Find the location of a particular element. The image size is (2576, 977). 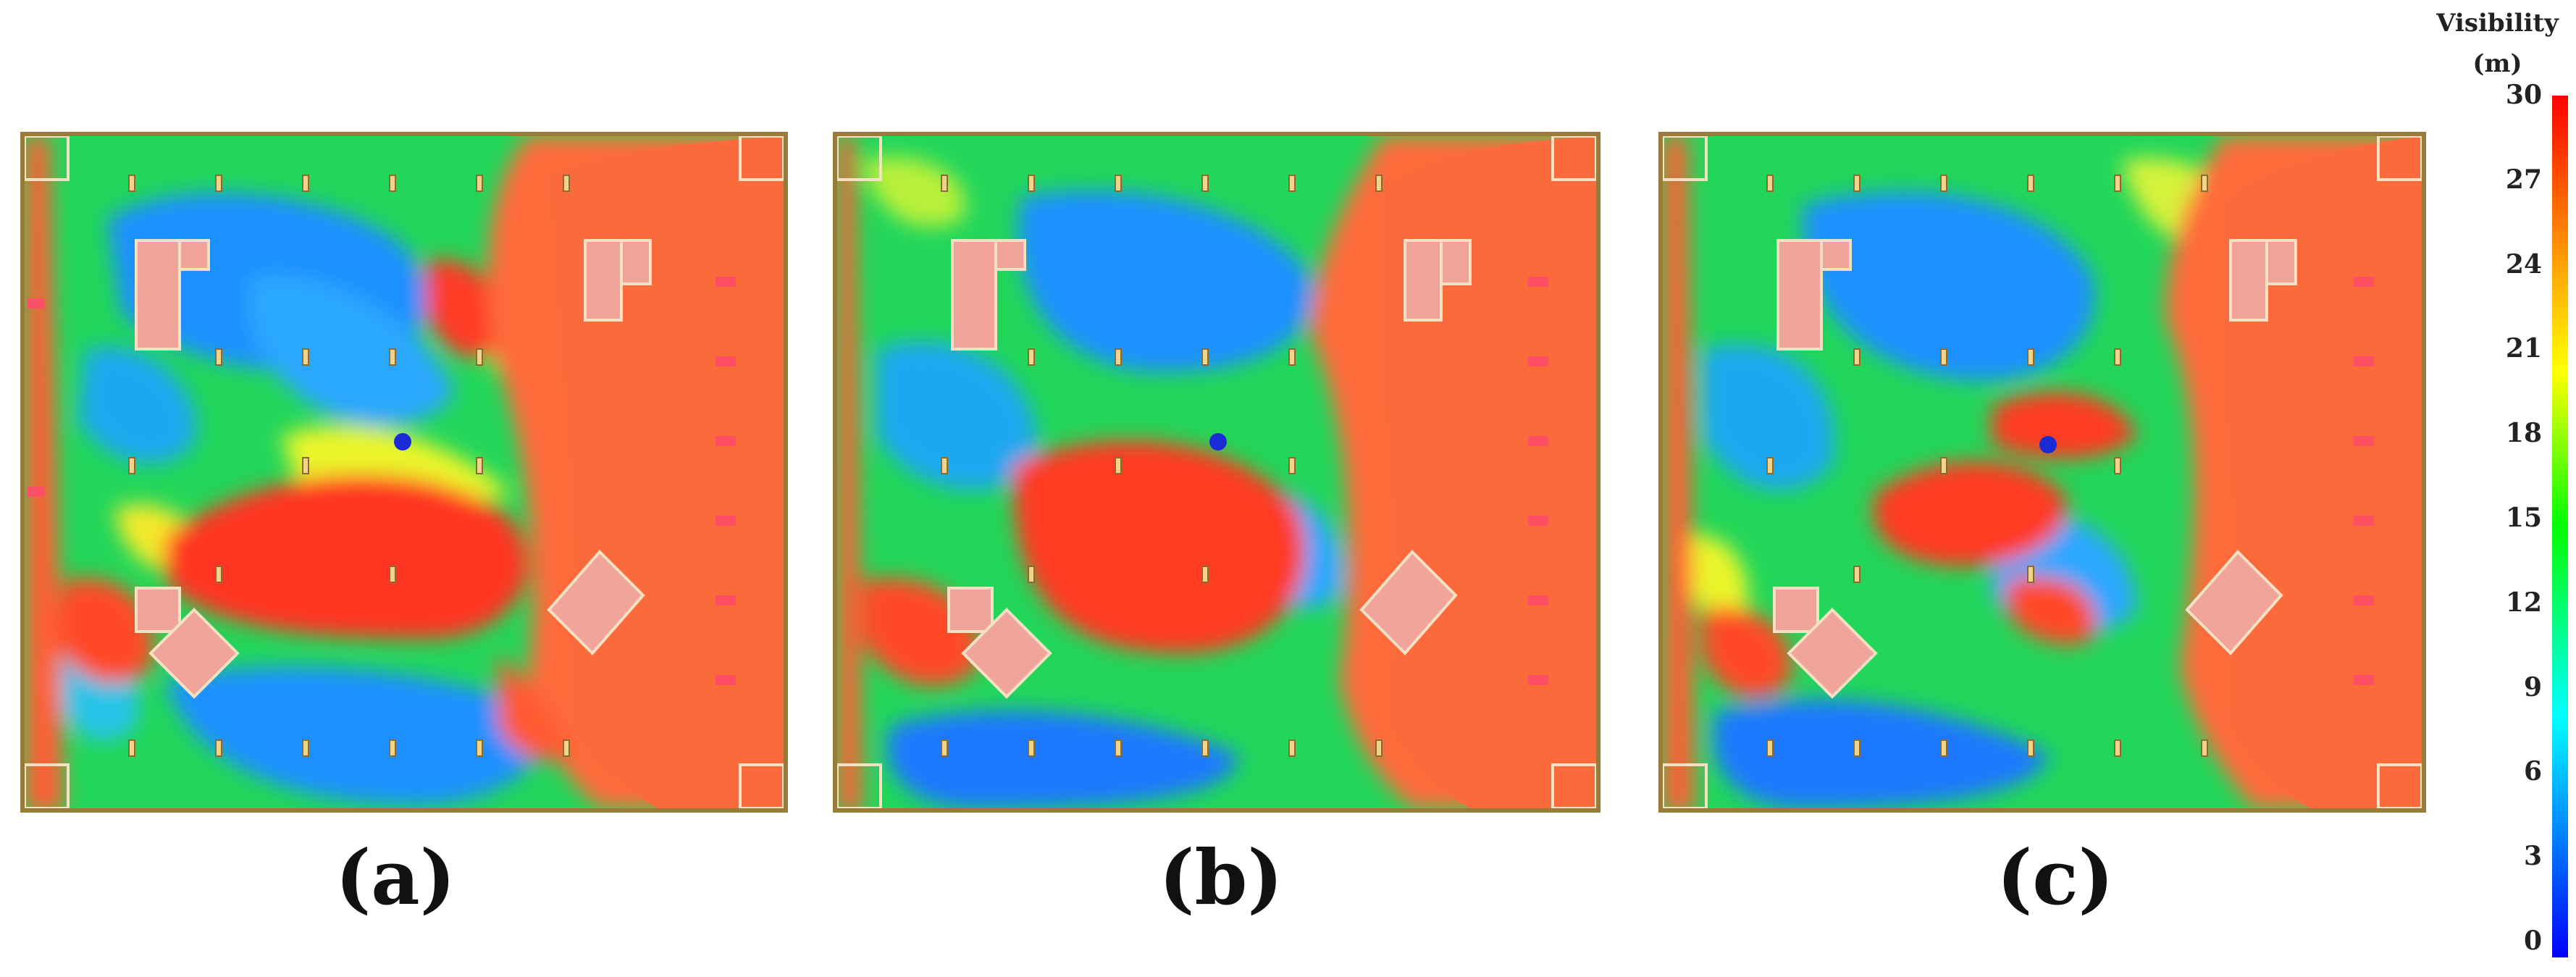

panel-a-label: (a) is located at coordinates (395, 877).